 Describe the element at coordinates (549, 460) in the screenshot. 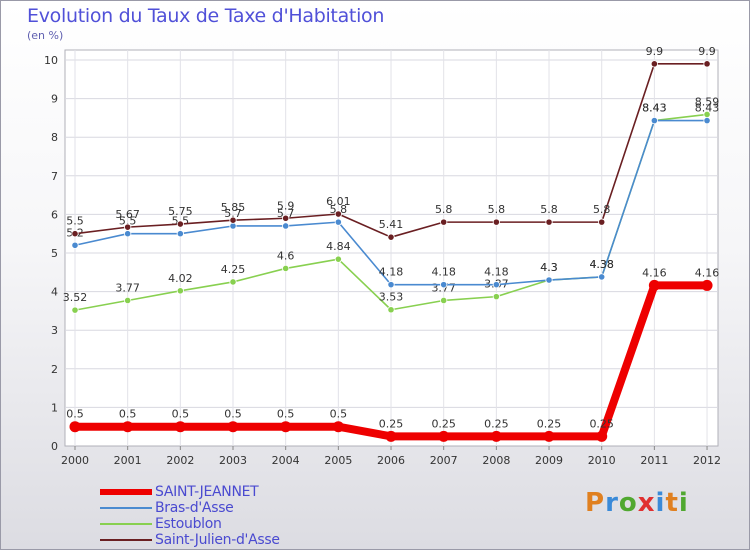

I see `x-tick-label: 2009` at that location.